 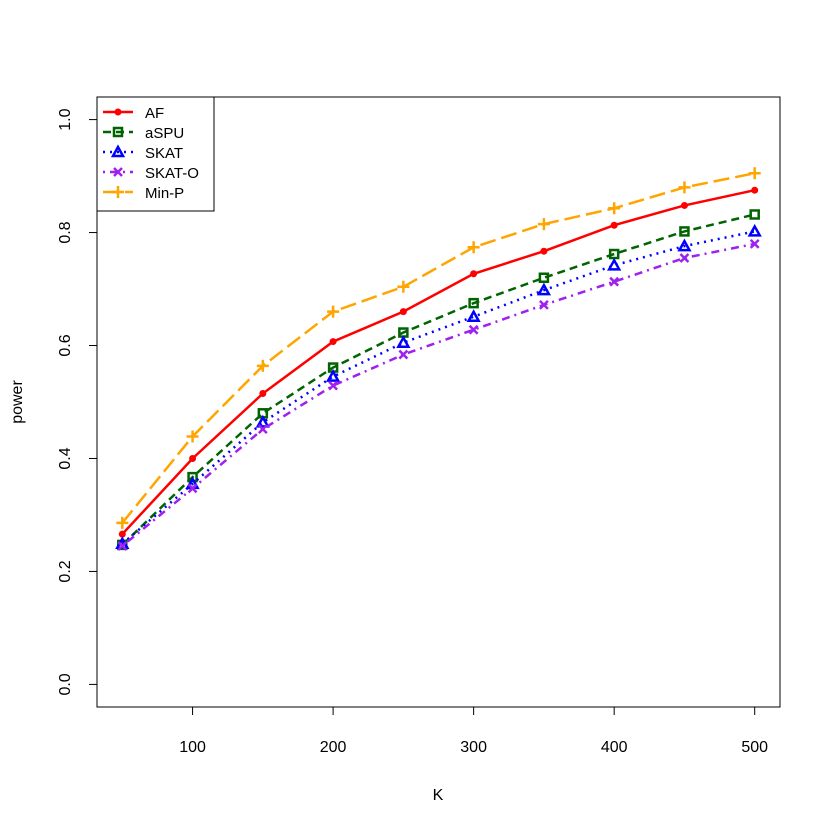 I want to click on y-tick-label: 0.6, so click(x=65, y=345).